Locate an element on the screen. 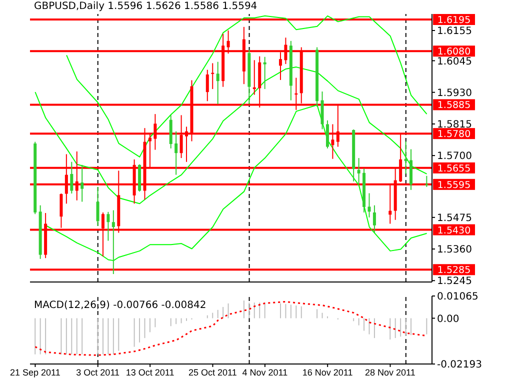 The width and height of the screenshot is (520, 380). y-tick-label: 1.5930 is located at coordinates (454, 93).